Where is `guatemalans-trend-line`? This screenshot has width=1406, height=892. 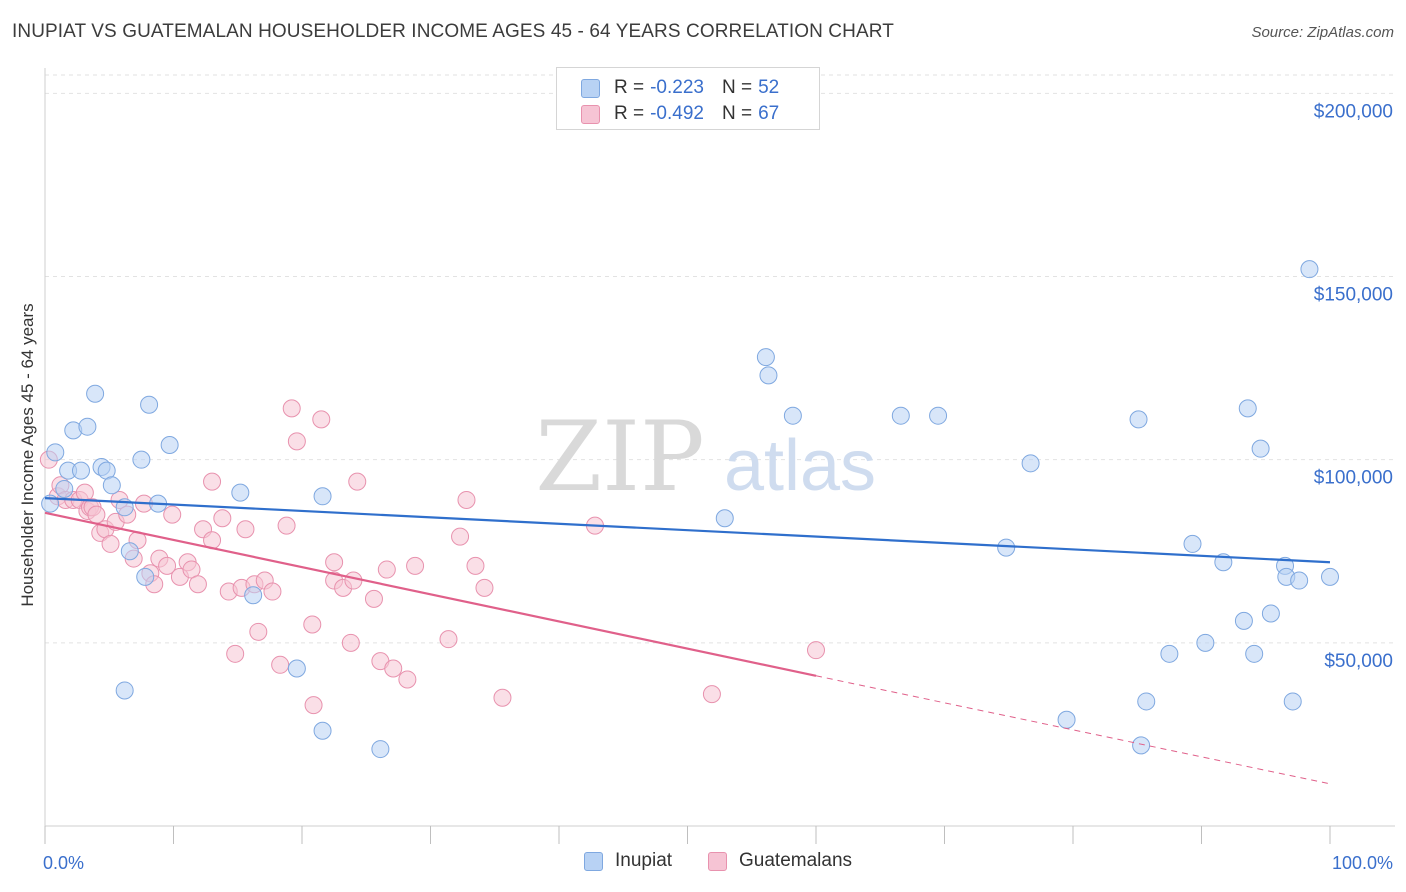 guatemalans-trend-line is located at coordinates (430, 594).